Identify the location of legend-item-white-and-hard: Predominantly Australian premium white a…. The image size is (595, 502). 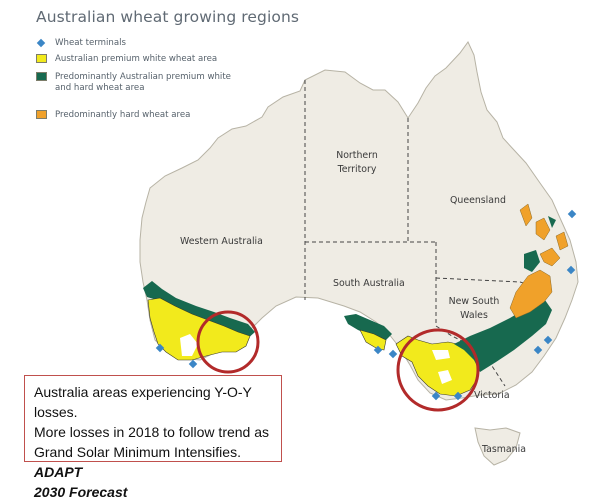
(136, 83).